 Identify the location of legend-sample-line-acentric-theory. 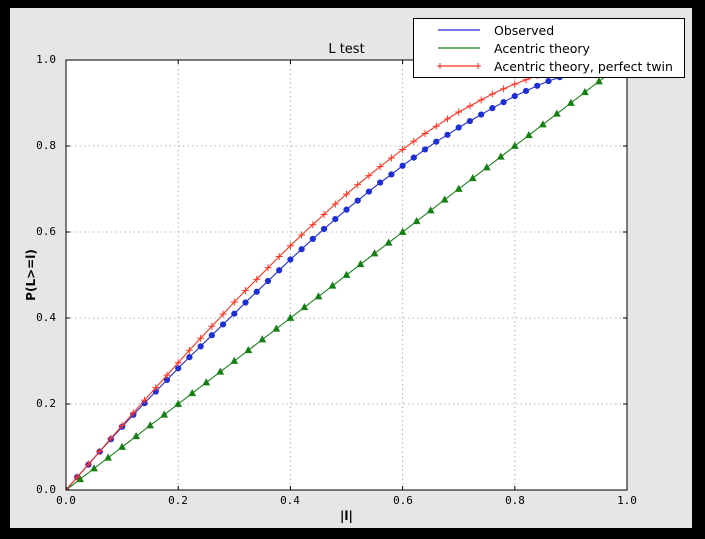
(459, 48).